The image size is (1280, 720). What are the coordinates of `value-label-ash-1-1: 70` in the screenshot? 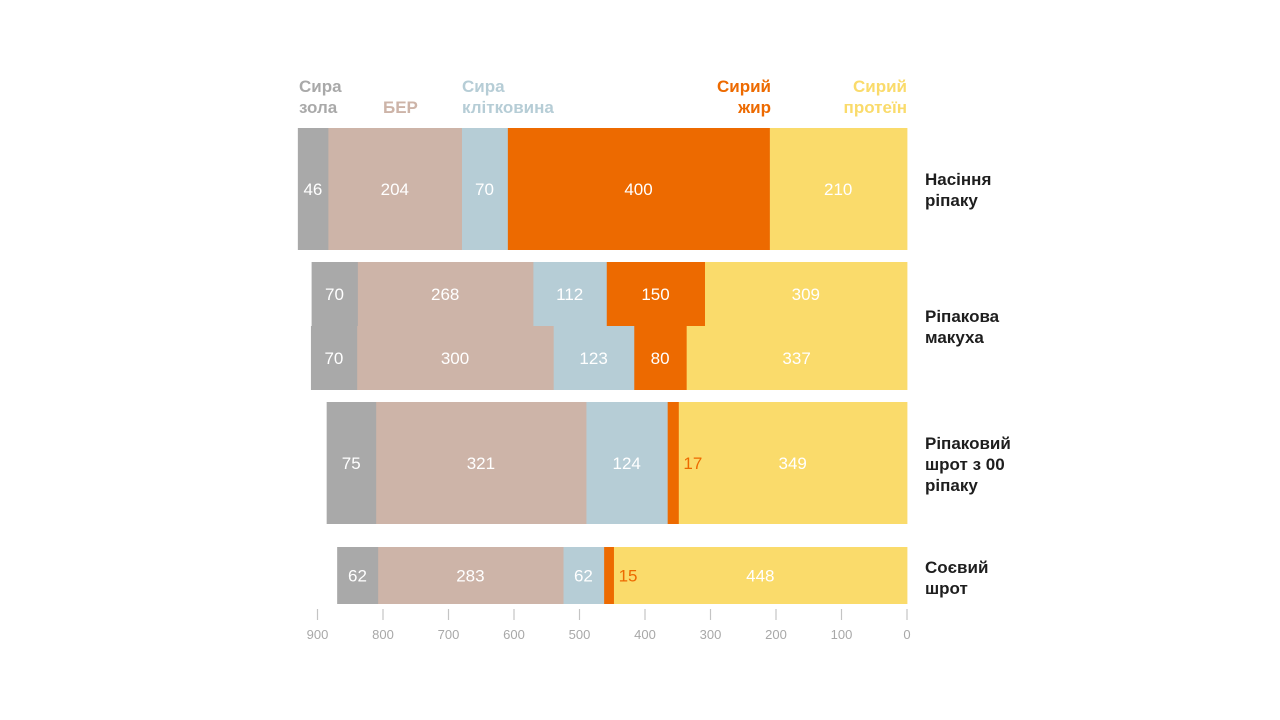 It's located at (333, 358).